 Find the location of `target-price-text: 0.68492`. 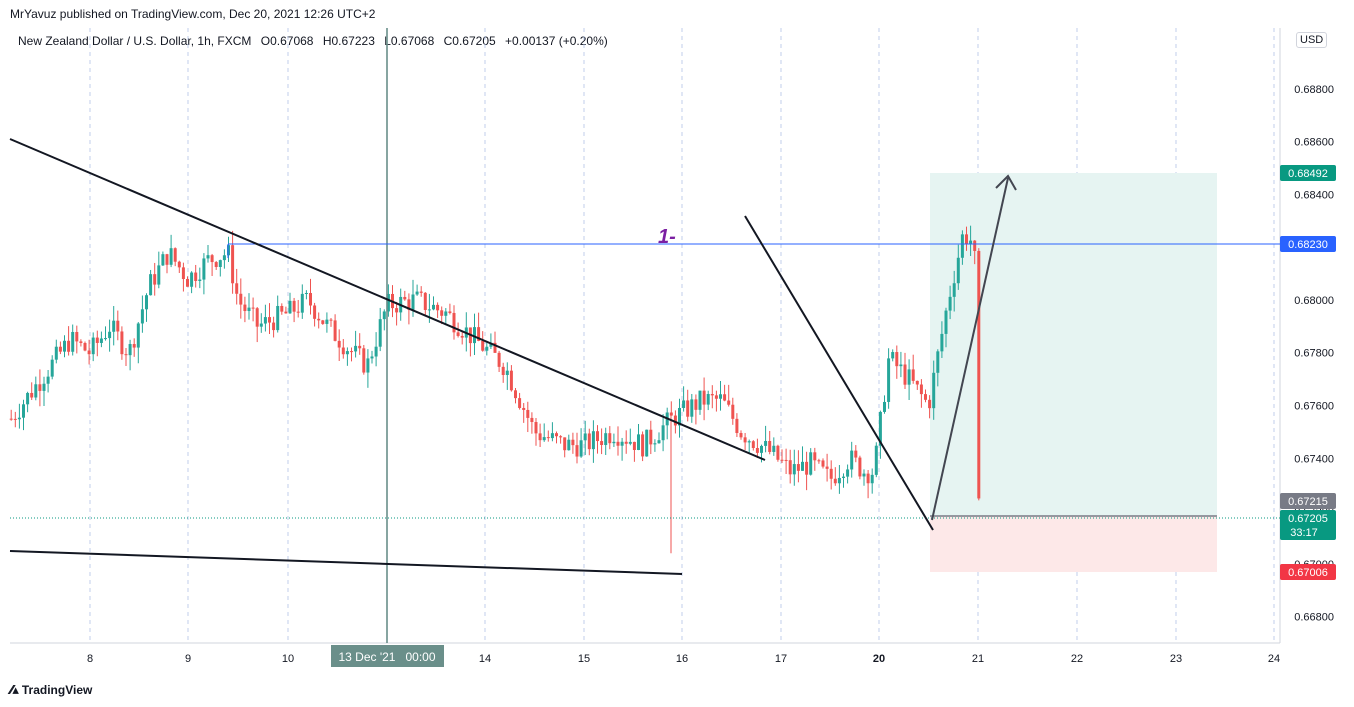

target-price-text: 0.68492 is located at coordinates (1308, 174).